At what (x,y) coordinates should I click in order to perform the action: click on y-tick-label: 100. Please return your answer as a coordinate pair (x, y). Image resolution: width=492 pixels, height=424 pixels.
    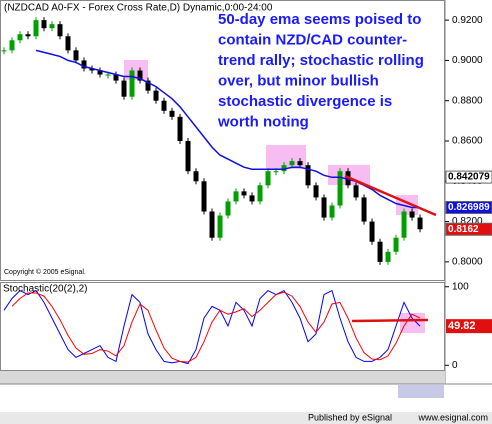
    Looking at the image, I should click on (460, 286).